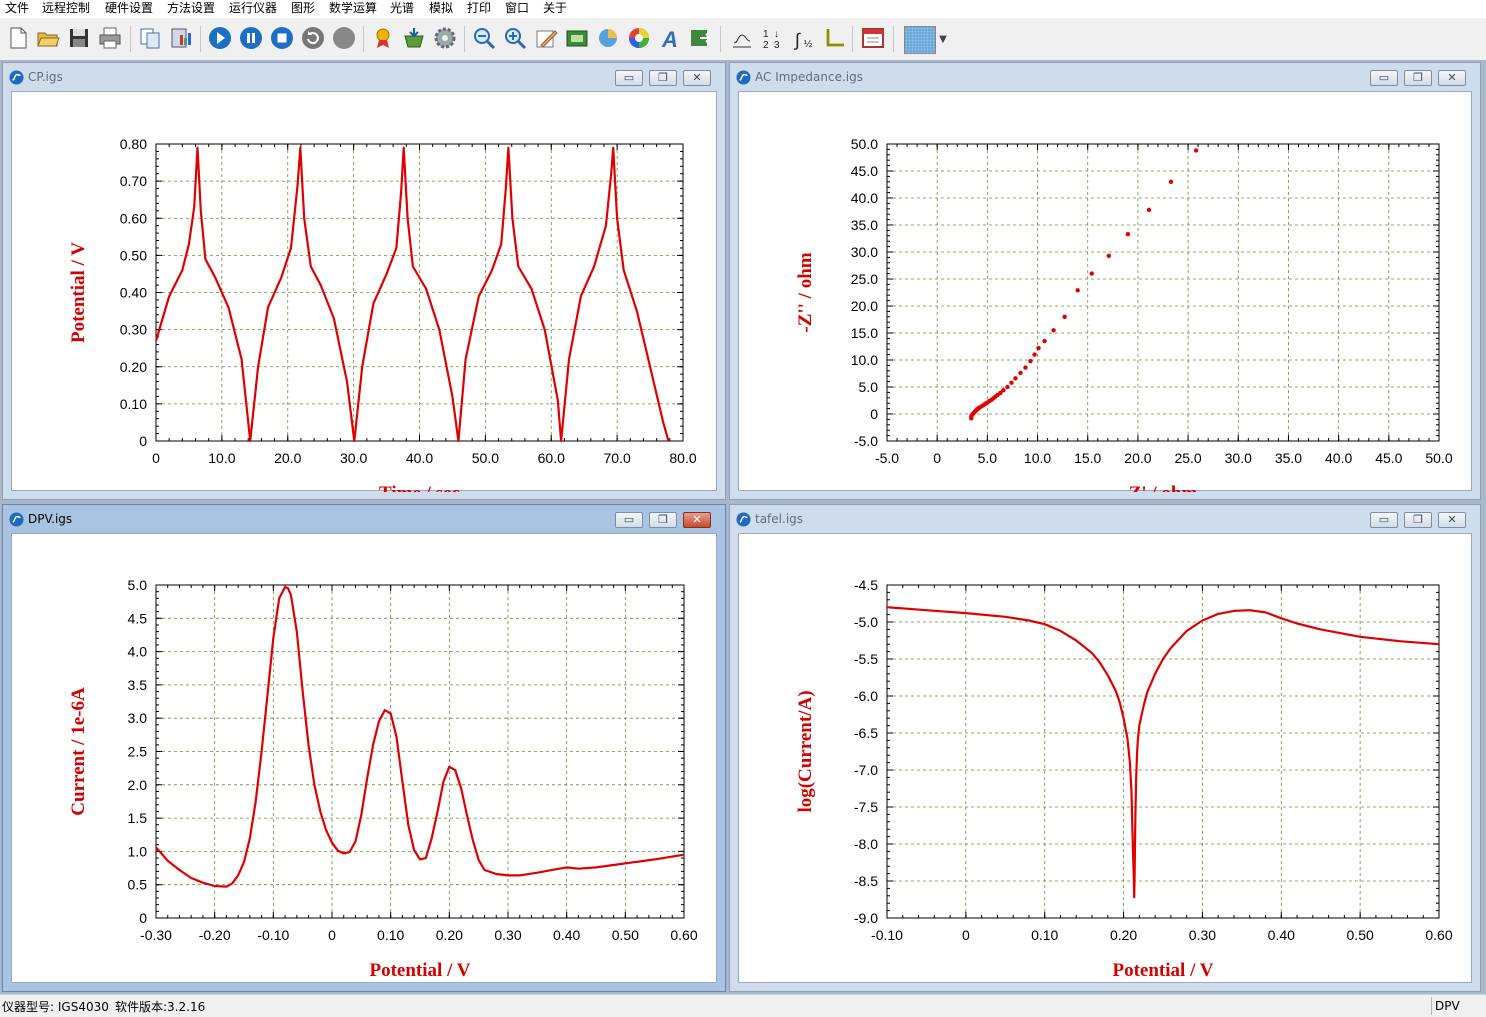  I want to click on x-tick-label: -0.30, so click(156, 935).